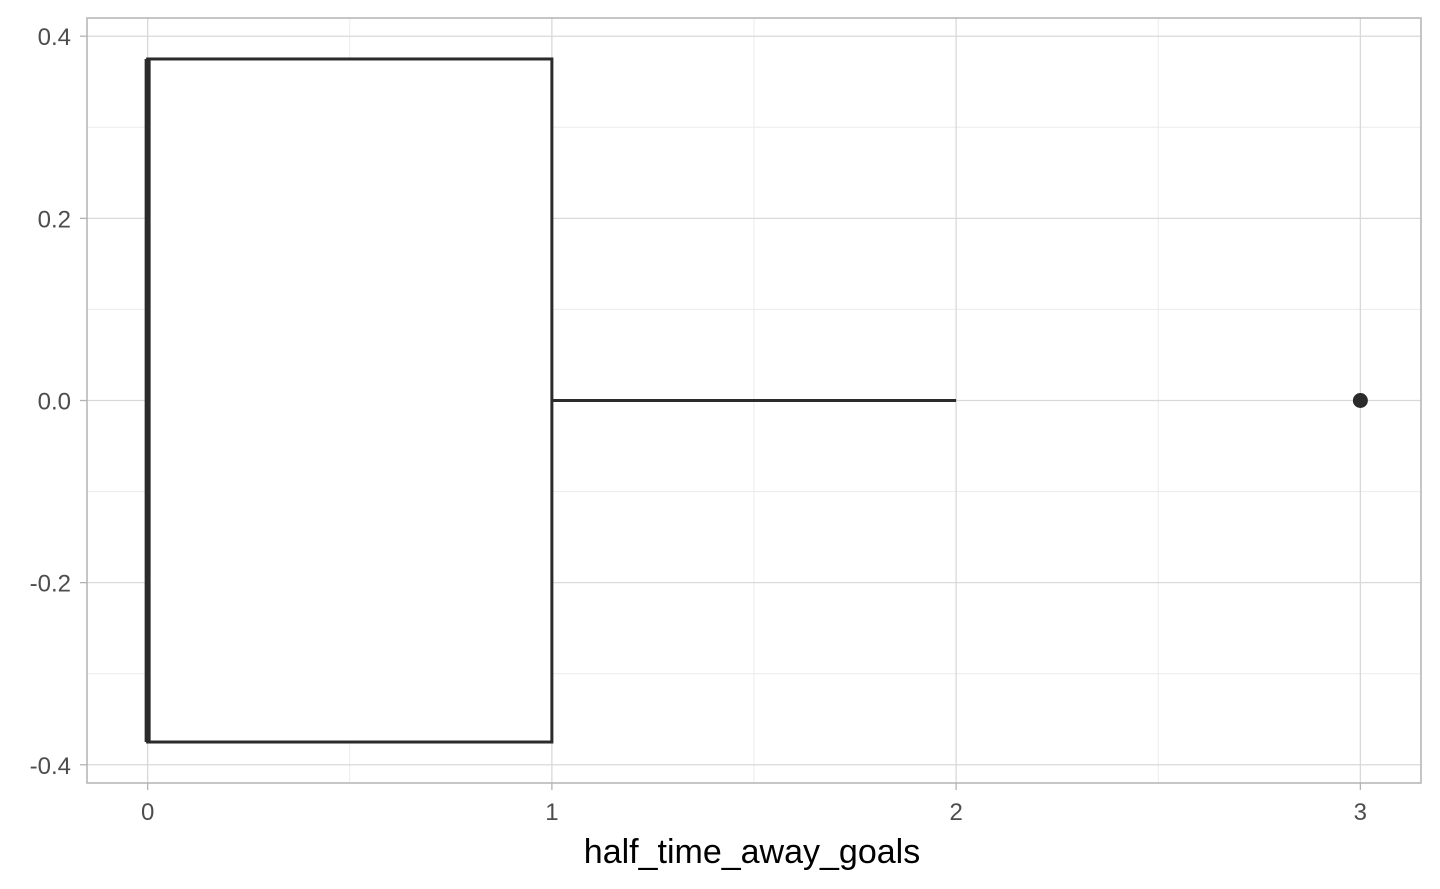 Image resolution: width=1440 pixels, height=889 pixels. Describe the element at coordinates (752, 852) in the screenshot. I see `x-axis-title: half_time_away_goals` at that location.